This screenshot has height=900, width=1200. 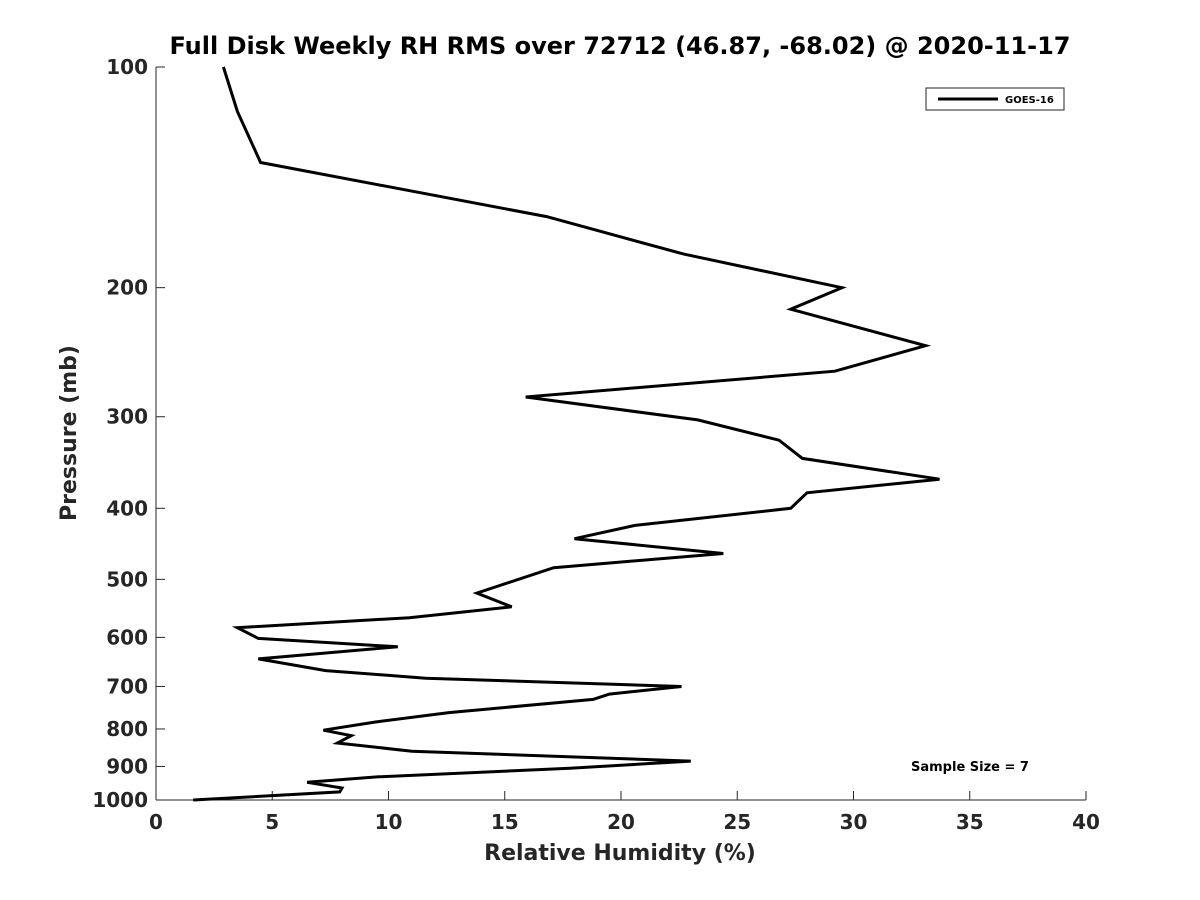 What do you see at coordinates (854, 822) in the screenshot?
I see `x-tick-label: 30` at bounding box center [854, 822].